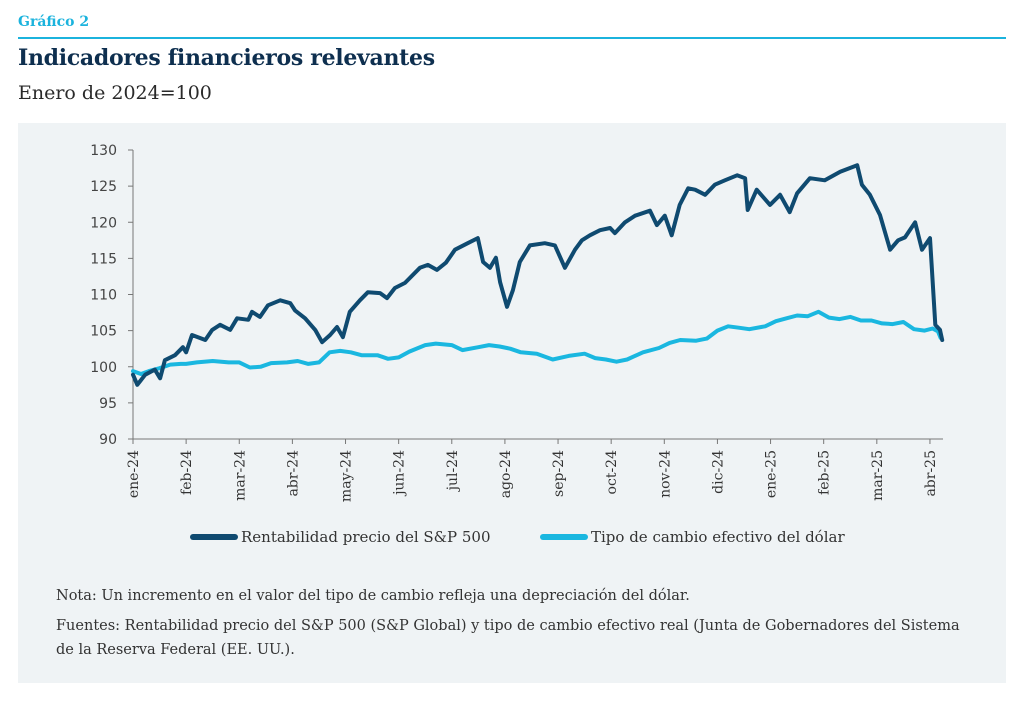 Image resolution: width=1024 pixels, height=701 pixels. What do you see at coordinates (718, 472) in the screenshot?
I see `x-tick-label: dic-24` at bounding box center [718, 472].